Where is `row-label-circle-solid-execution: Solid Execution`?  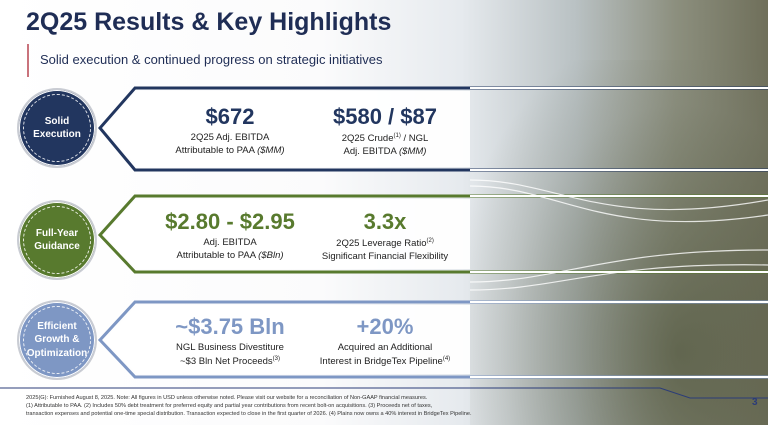 row-label-circle-solid-execution: Solid Execution is located at coordinates (57, 128).